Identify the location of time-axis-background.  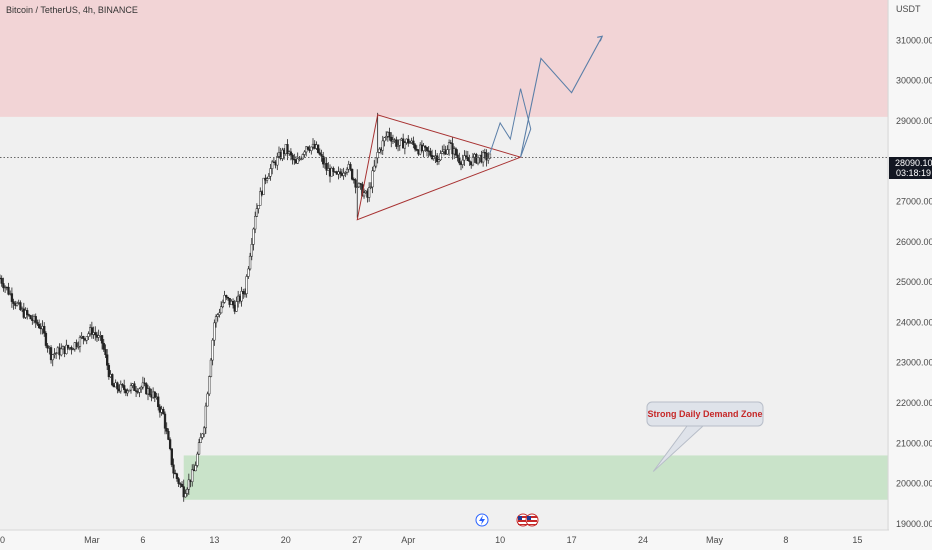
(444, 540).